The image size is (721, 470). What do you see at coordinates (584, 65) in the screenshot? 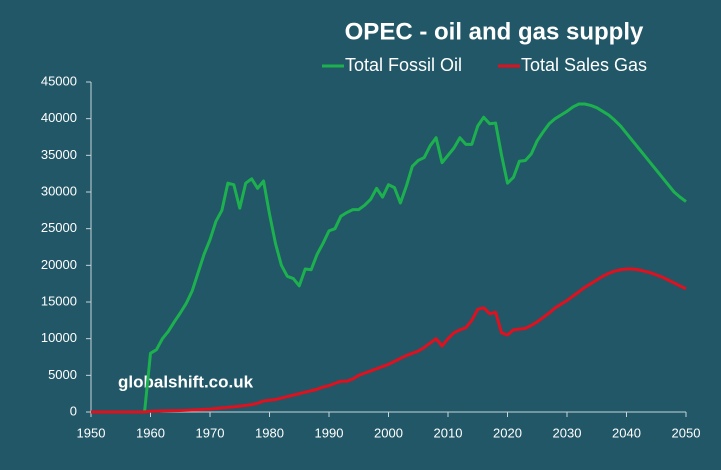
I see `legend-label: Total Sales Gas` at bounding box center [584, 65].